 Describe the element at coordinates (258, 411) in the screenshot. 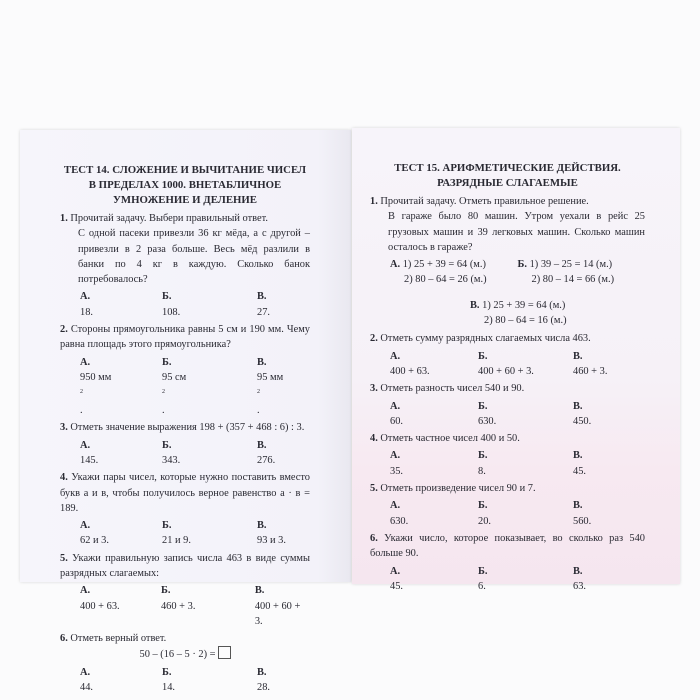

I see `option-end: .` at that location.